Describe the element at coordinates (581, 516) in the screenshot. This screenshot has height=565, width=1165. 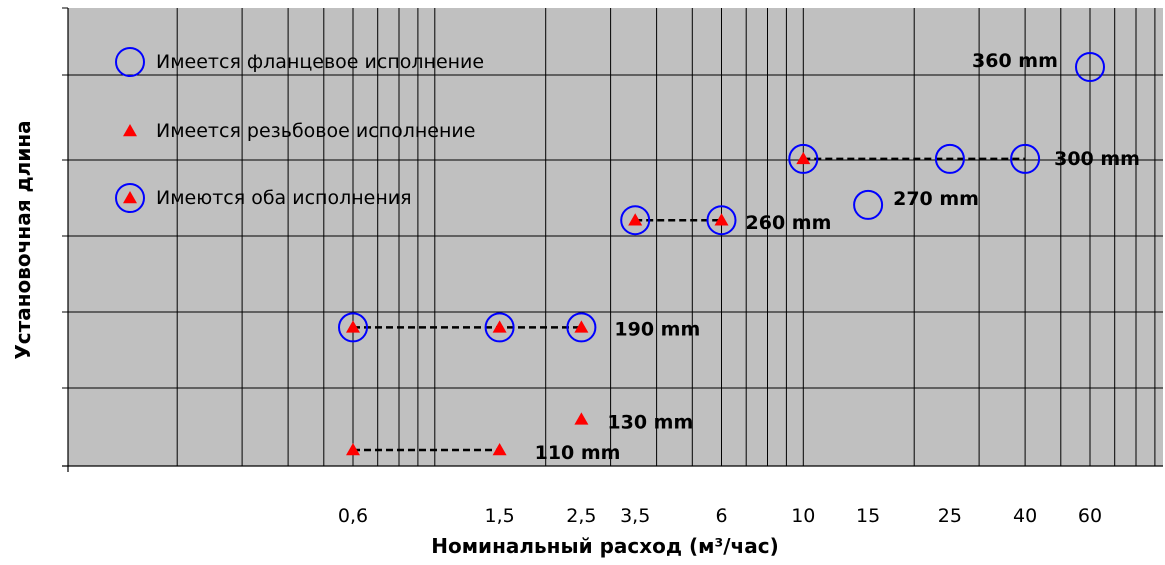
I see `x-tick-label: 2,5` at that location.